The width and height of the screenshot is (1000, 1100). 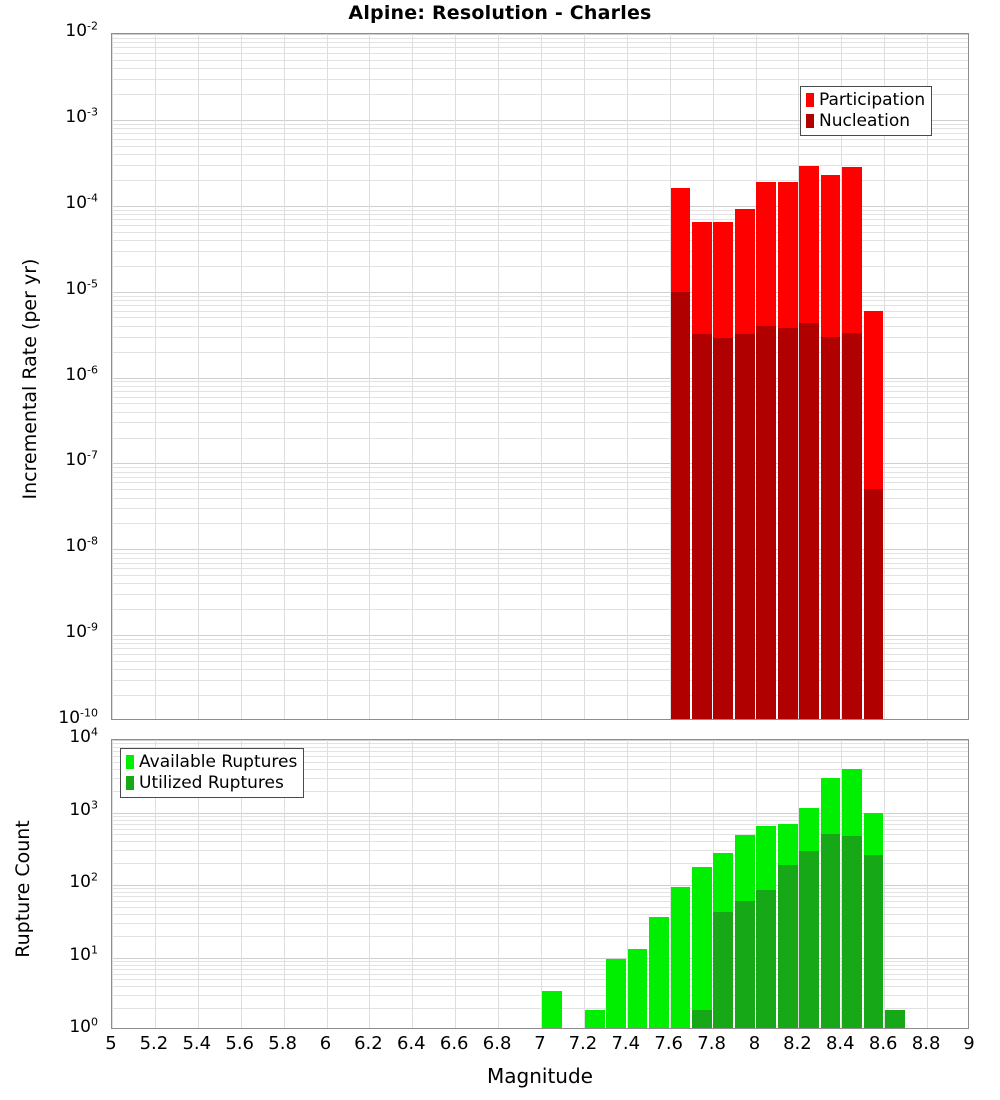 I want to click on y-axis-ticks-bottom: 10⁴ 10³ 10² 10¹ 10⁰, so click(x=53, y=880).